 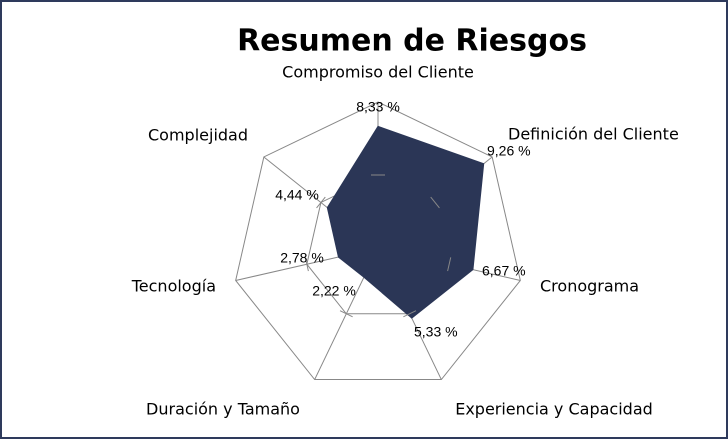 I want to click on category-label: Tecnología, so click(x=173, y=286).